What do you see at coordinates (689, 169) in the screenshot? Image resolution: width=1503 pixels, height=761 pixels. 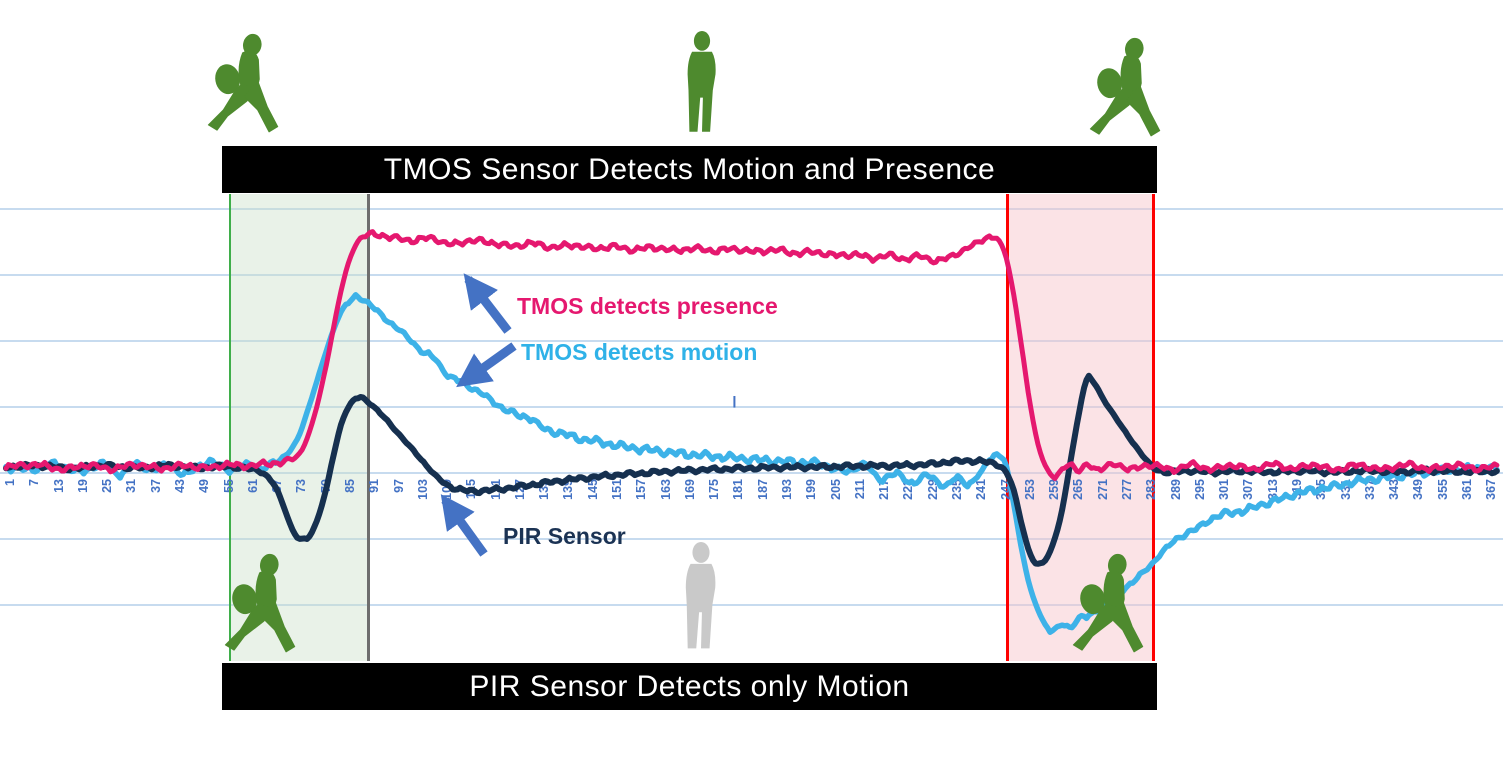 I see `top-title-banner: TMOS Sensor Detects Motion and Presence` at bounding box center [689, 169].